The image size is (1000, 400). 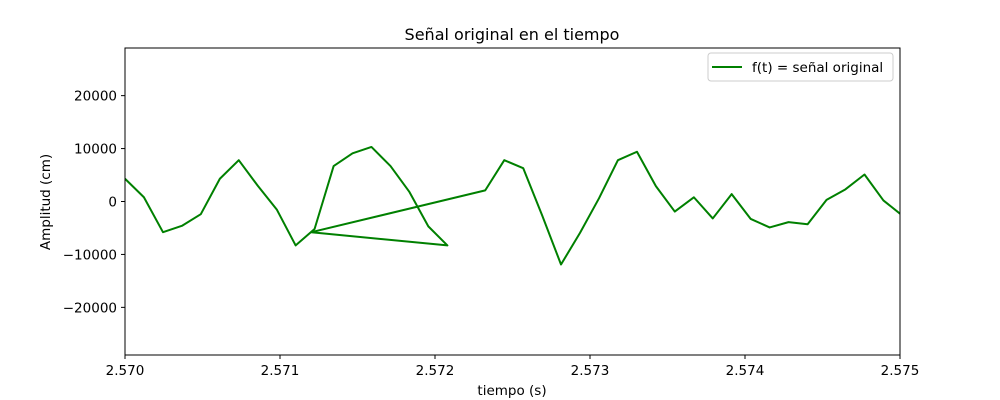 I want to click on x-tick-label: 2.573, so click(x=590, y=371).